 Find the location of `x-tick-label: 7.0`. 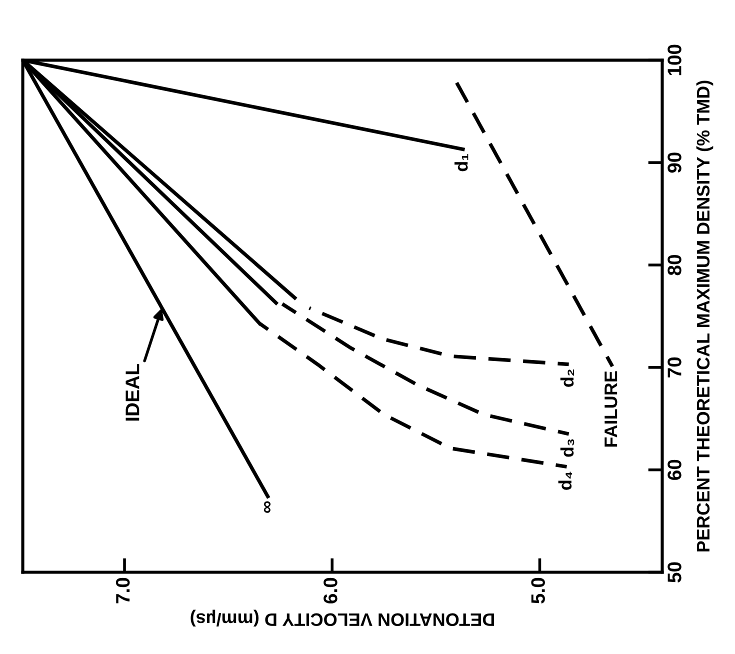

x-tick-label: 7.0 is located at coordinates (123, 591).